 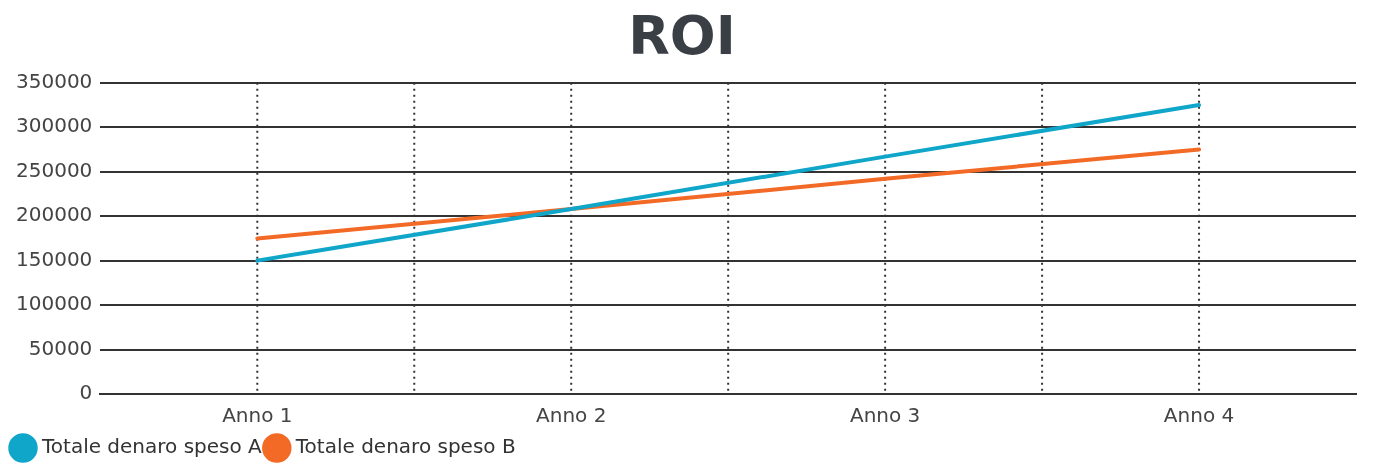 I want to click on y-tick-label: 200000, so click(x=54, y=214).